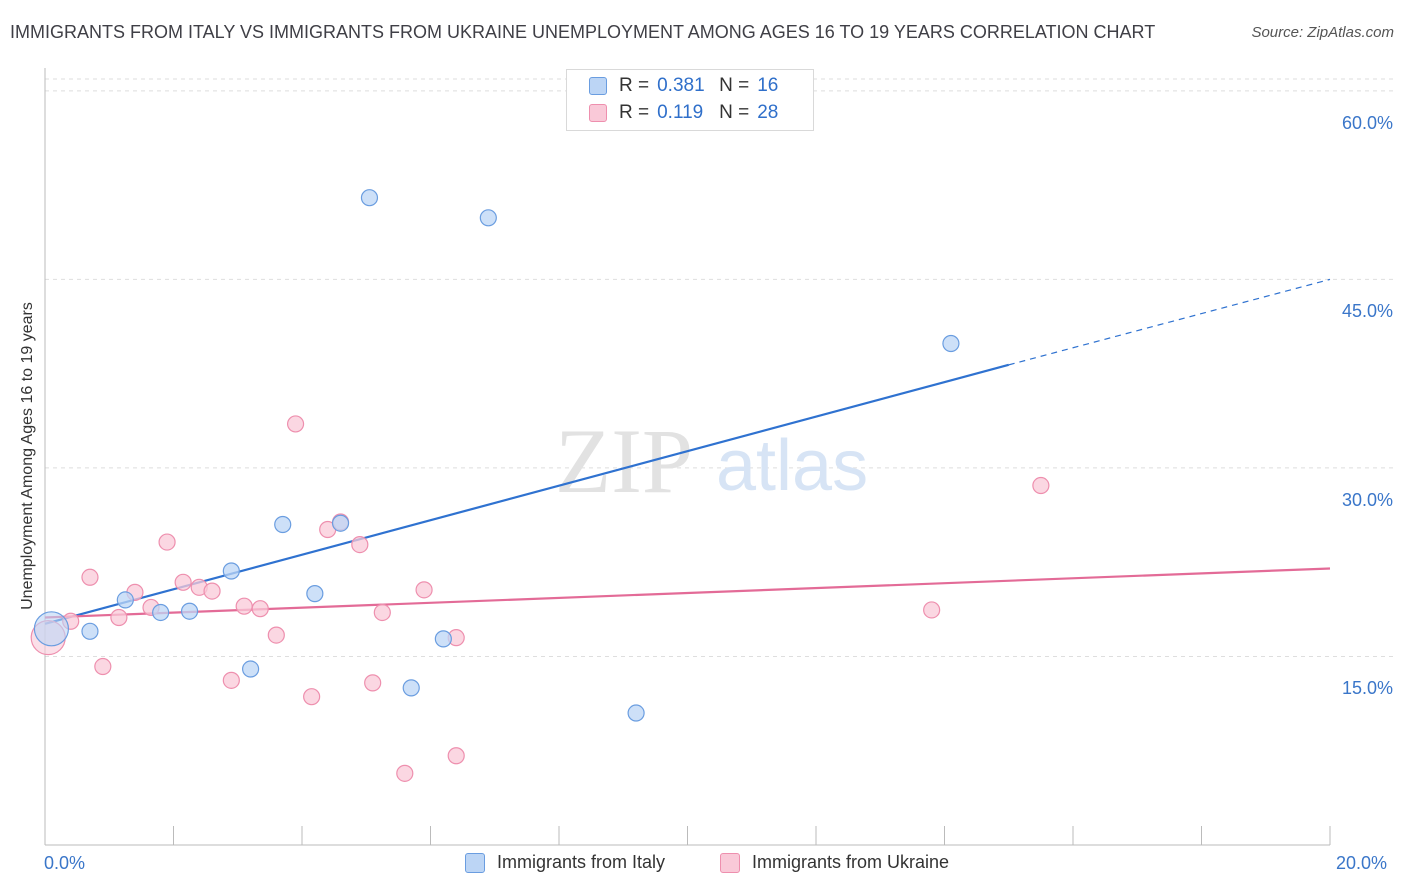 Image resolution: width=1406 pixels, height=892 pixels. What do you see at coordinates (690, 100) in the screenshot?
I see `stats-legend: R = 0.381 N = 16 R = 0.119 N = 28` at bounding box center [690, 100].